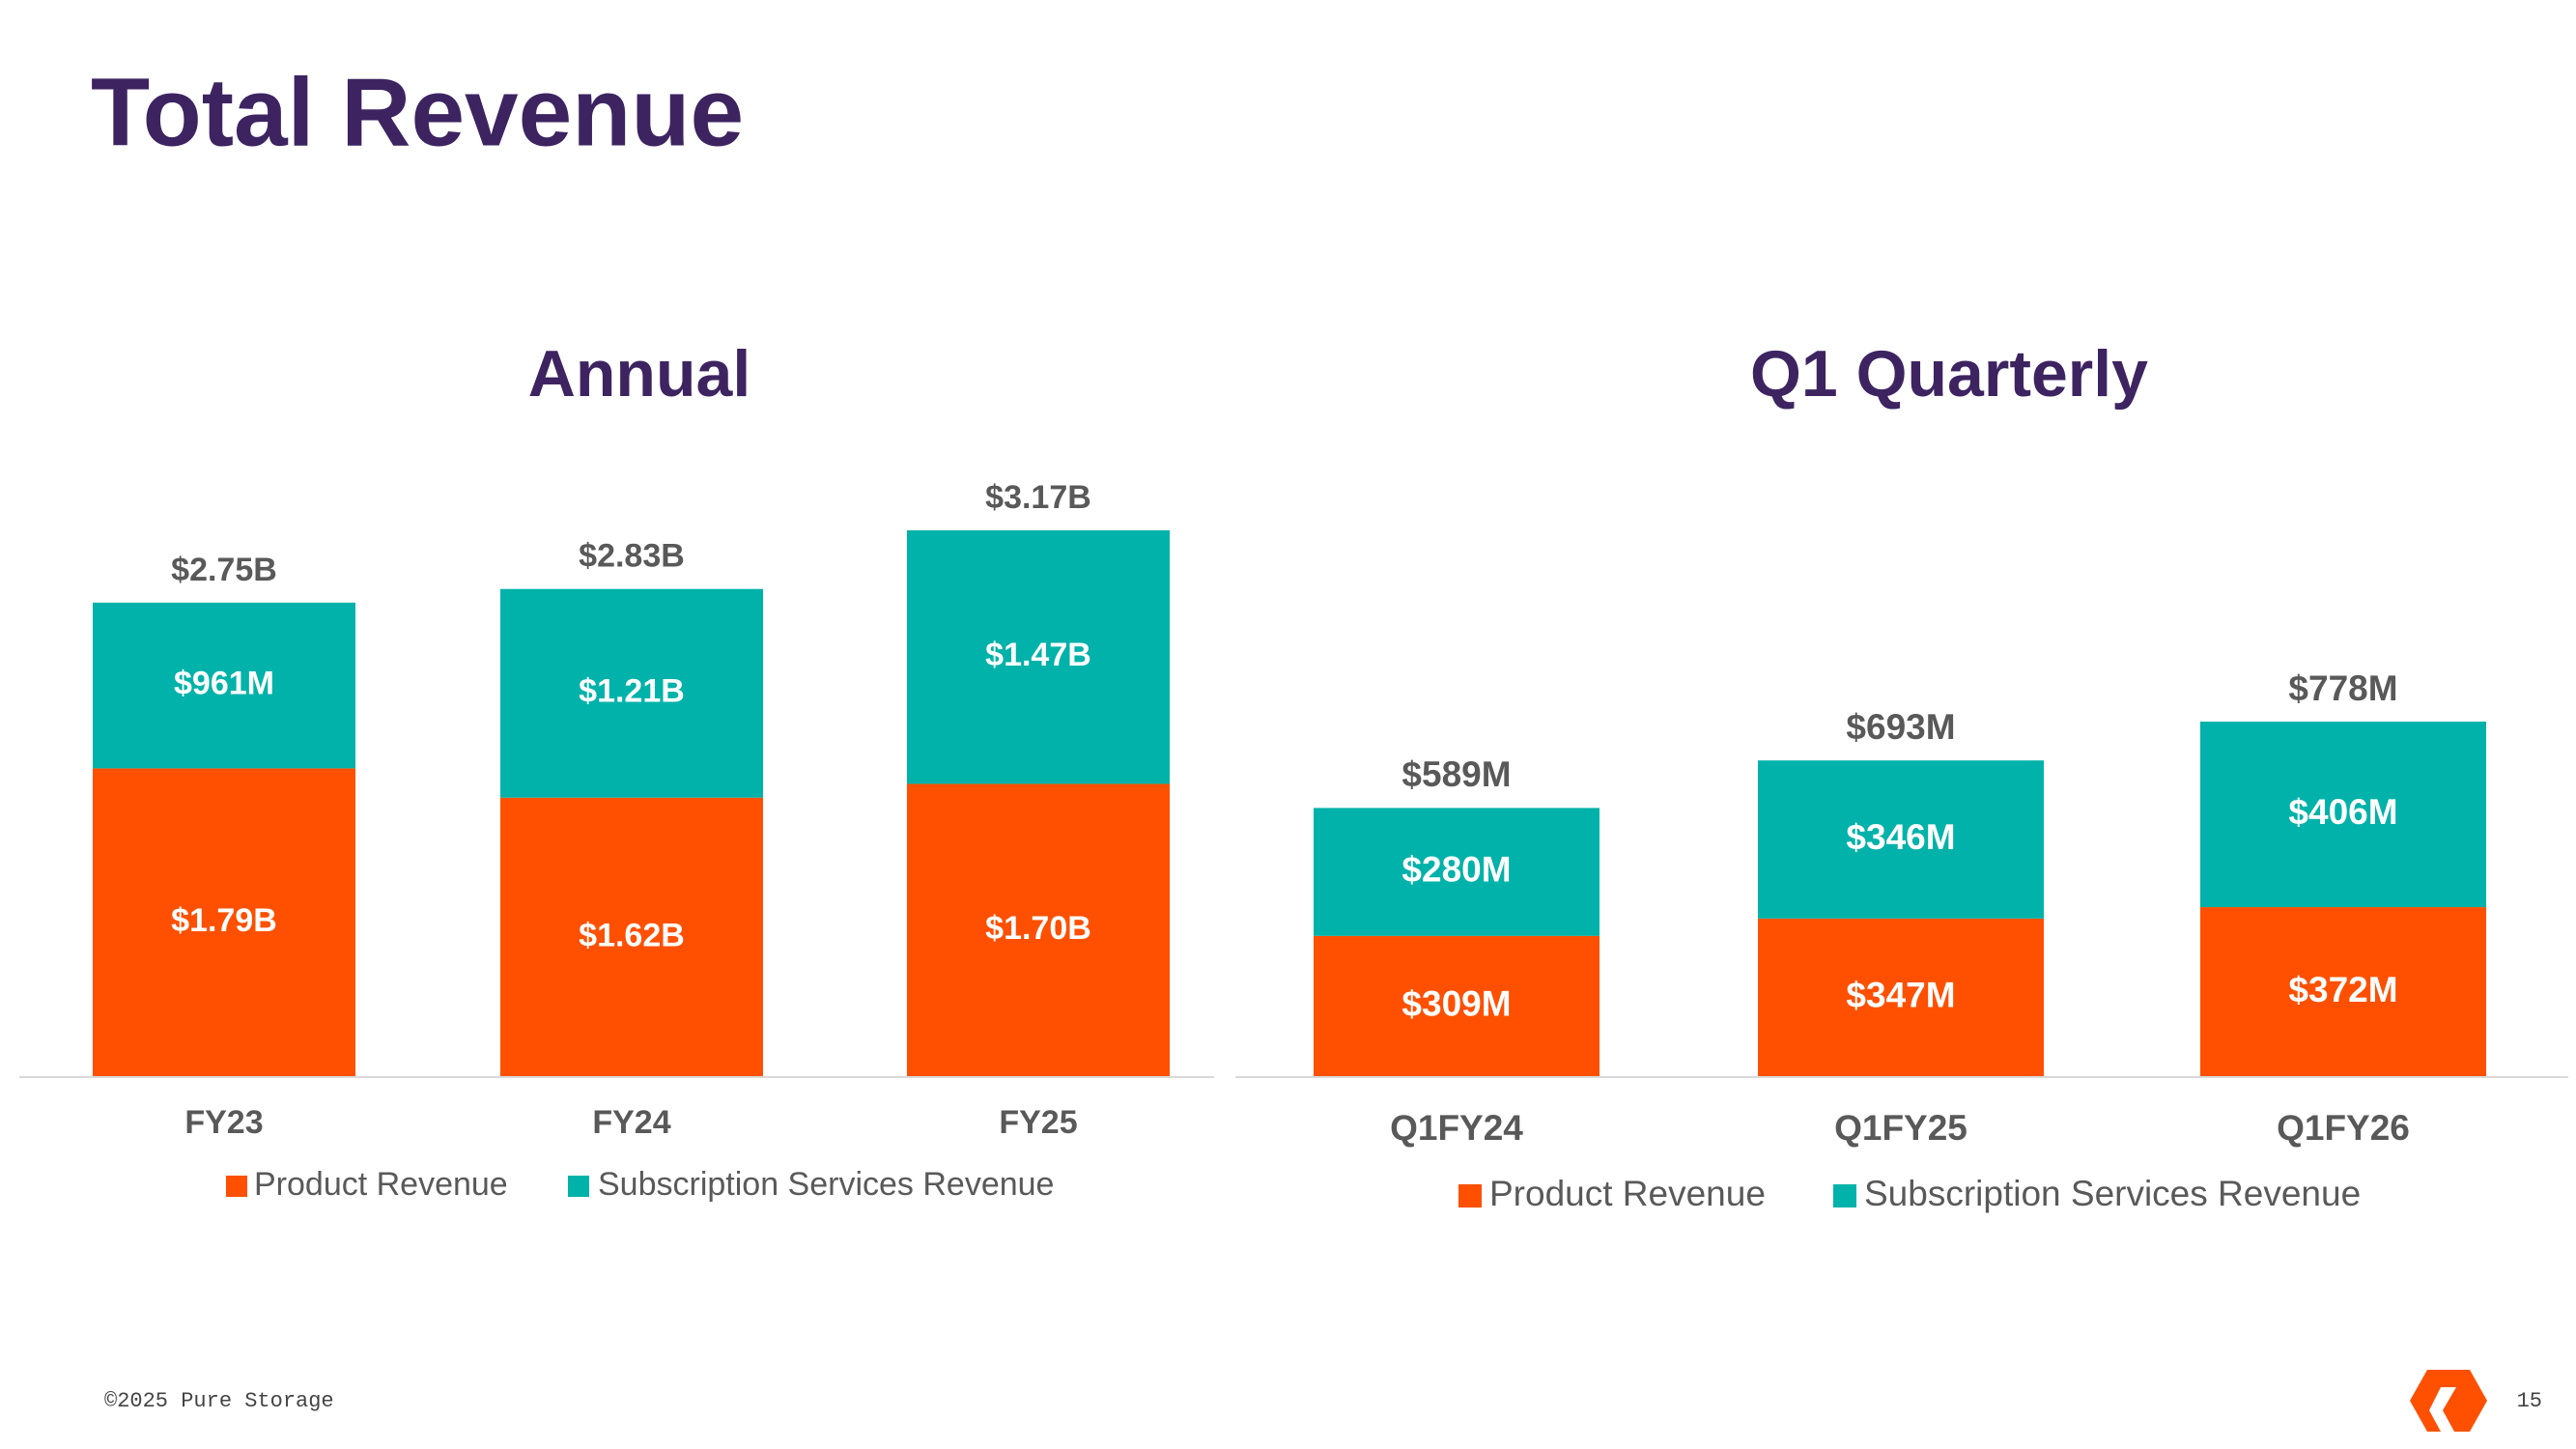 The image size is (2576, 1449). I want to click on segment-label: $280M, so click(1456, 869).